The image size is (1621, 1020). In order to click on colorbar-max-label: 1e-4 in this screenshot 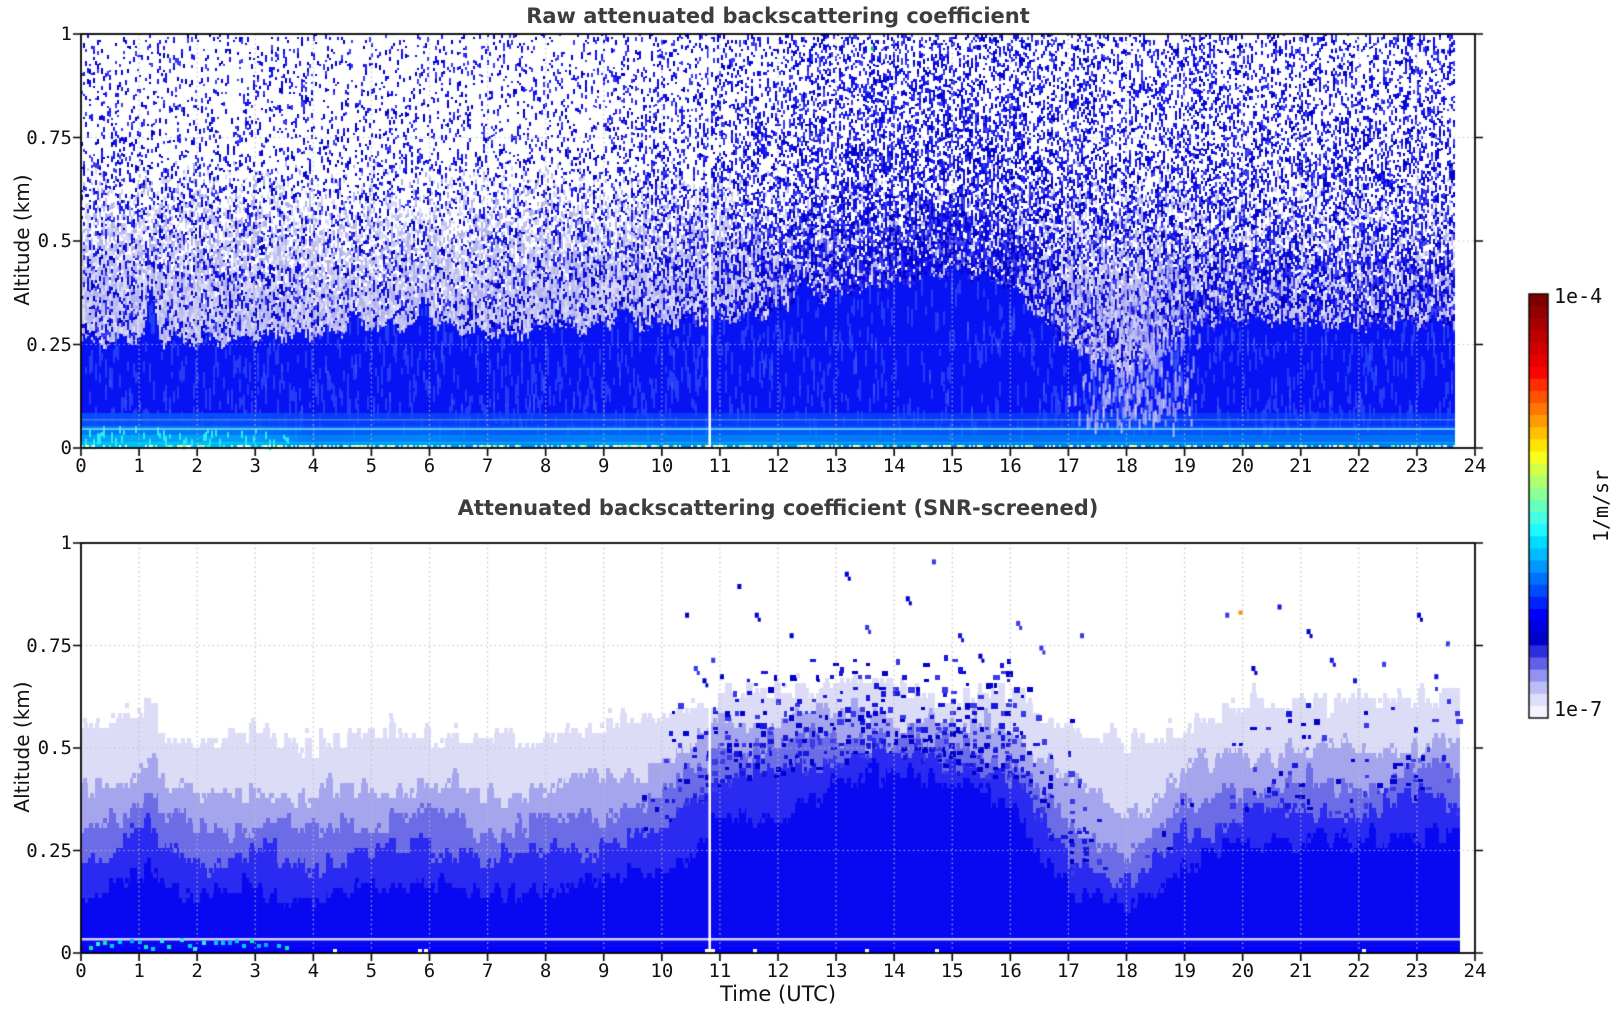, I will do `click(1578, 296)`.